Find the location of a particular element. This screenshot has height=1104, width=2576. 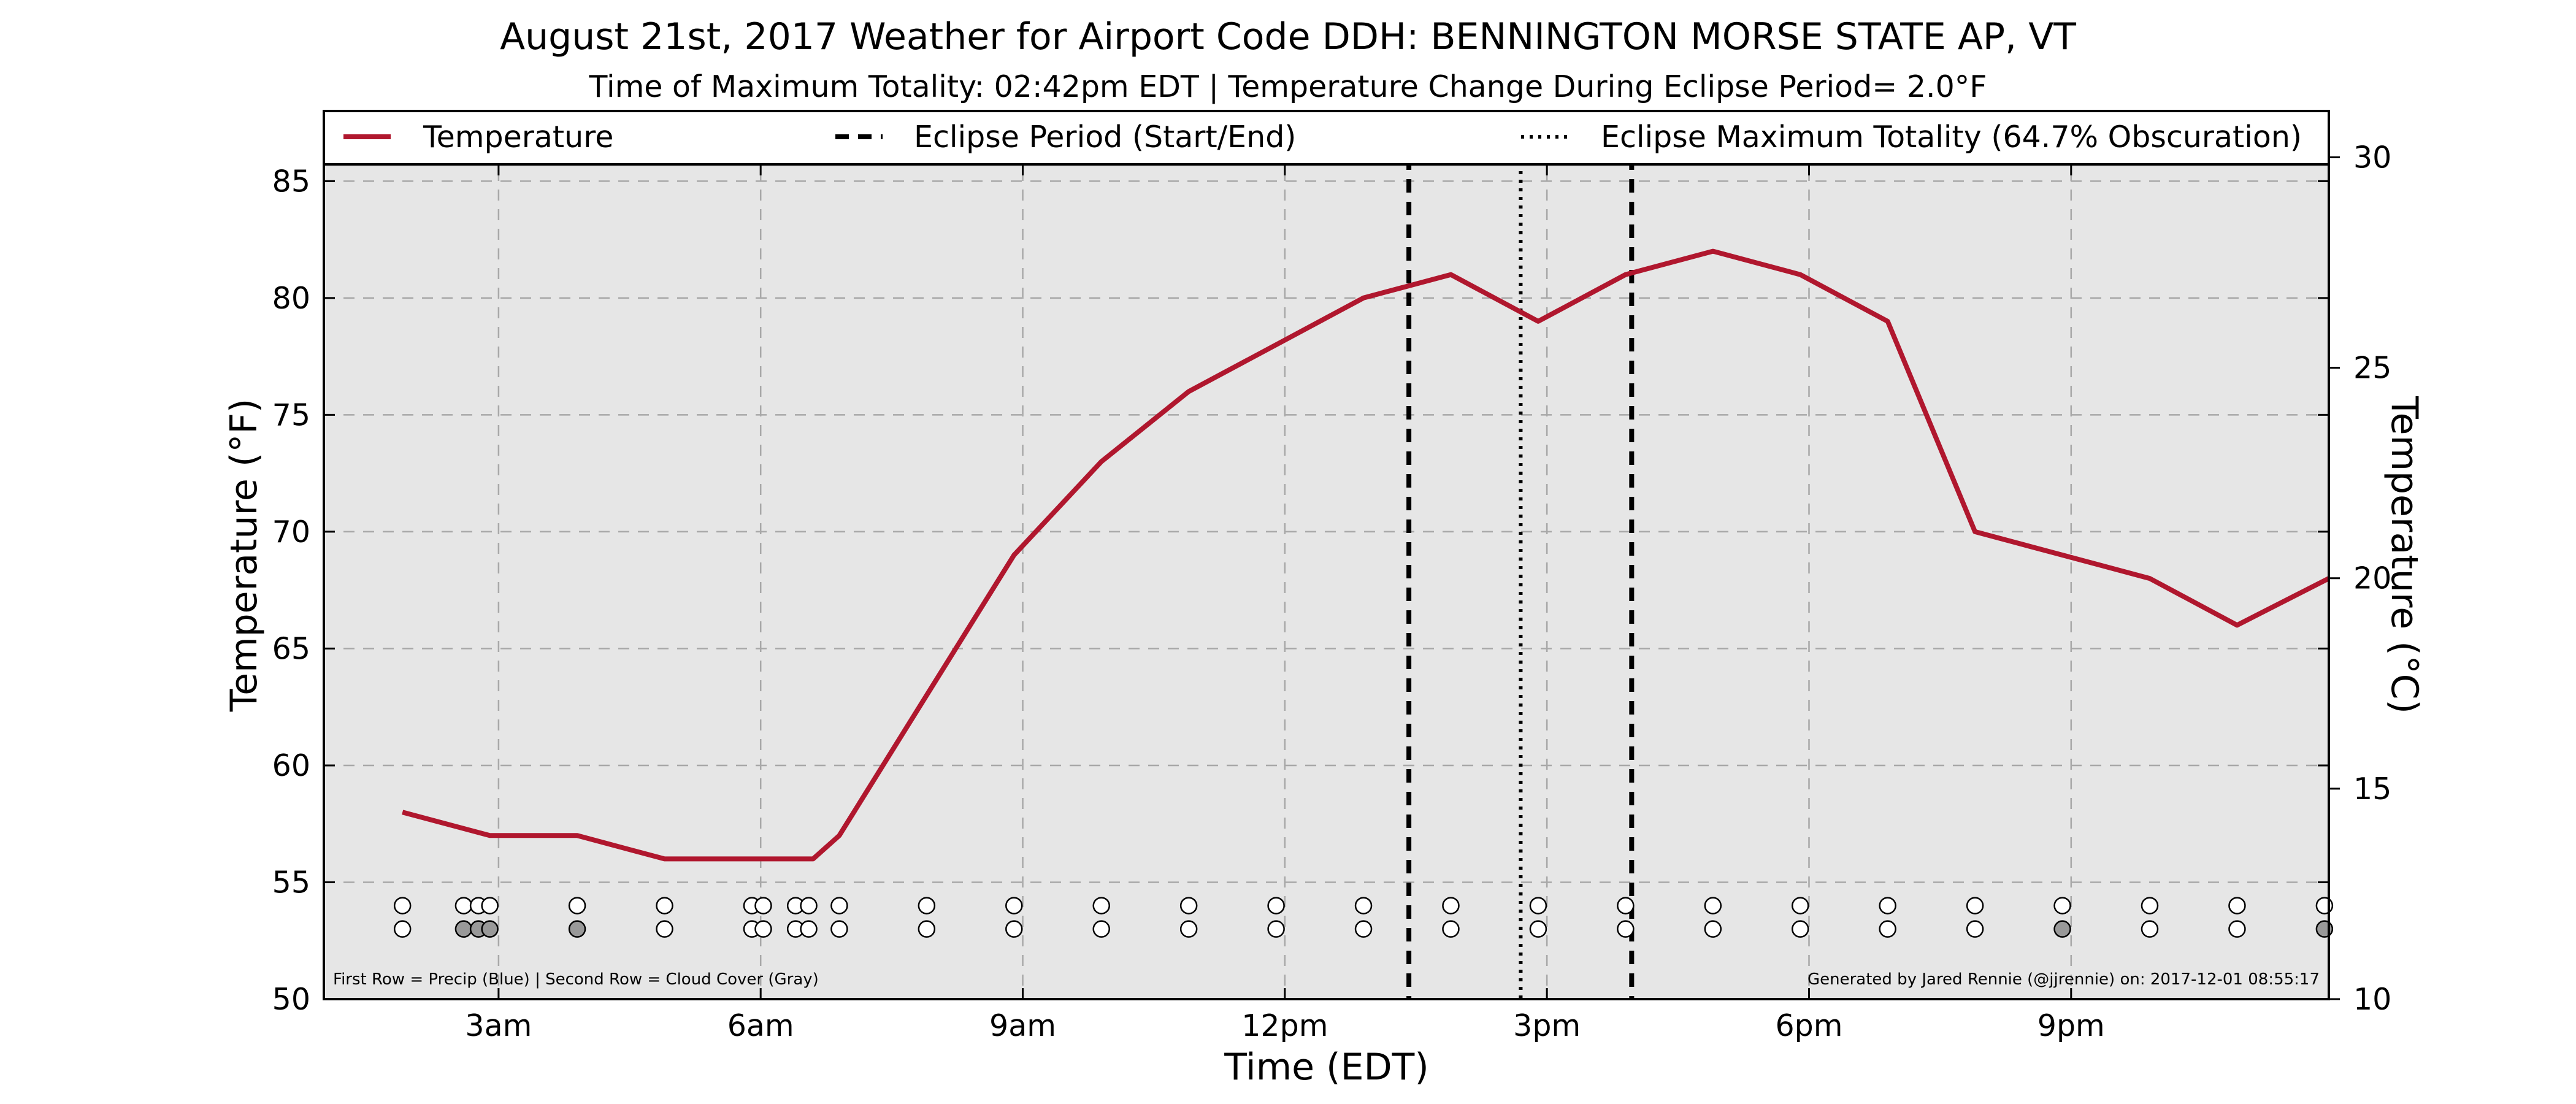

x-tick-label-0: 3am is located at coordinates (498, 1025).